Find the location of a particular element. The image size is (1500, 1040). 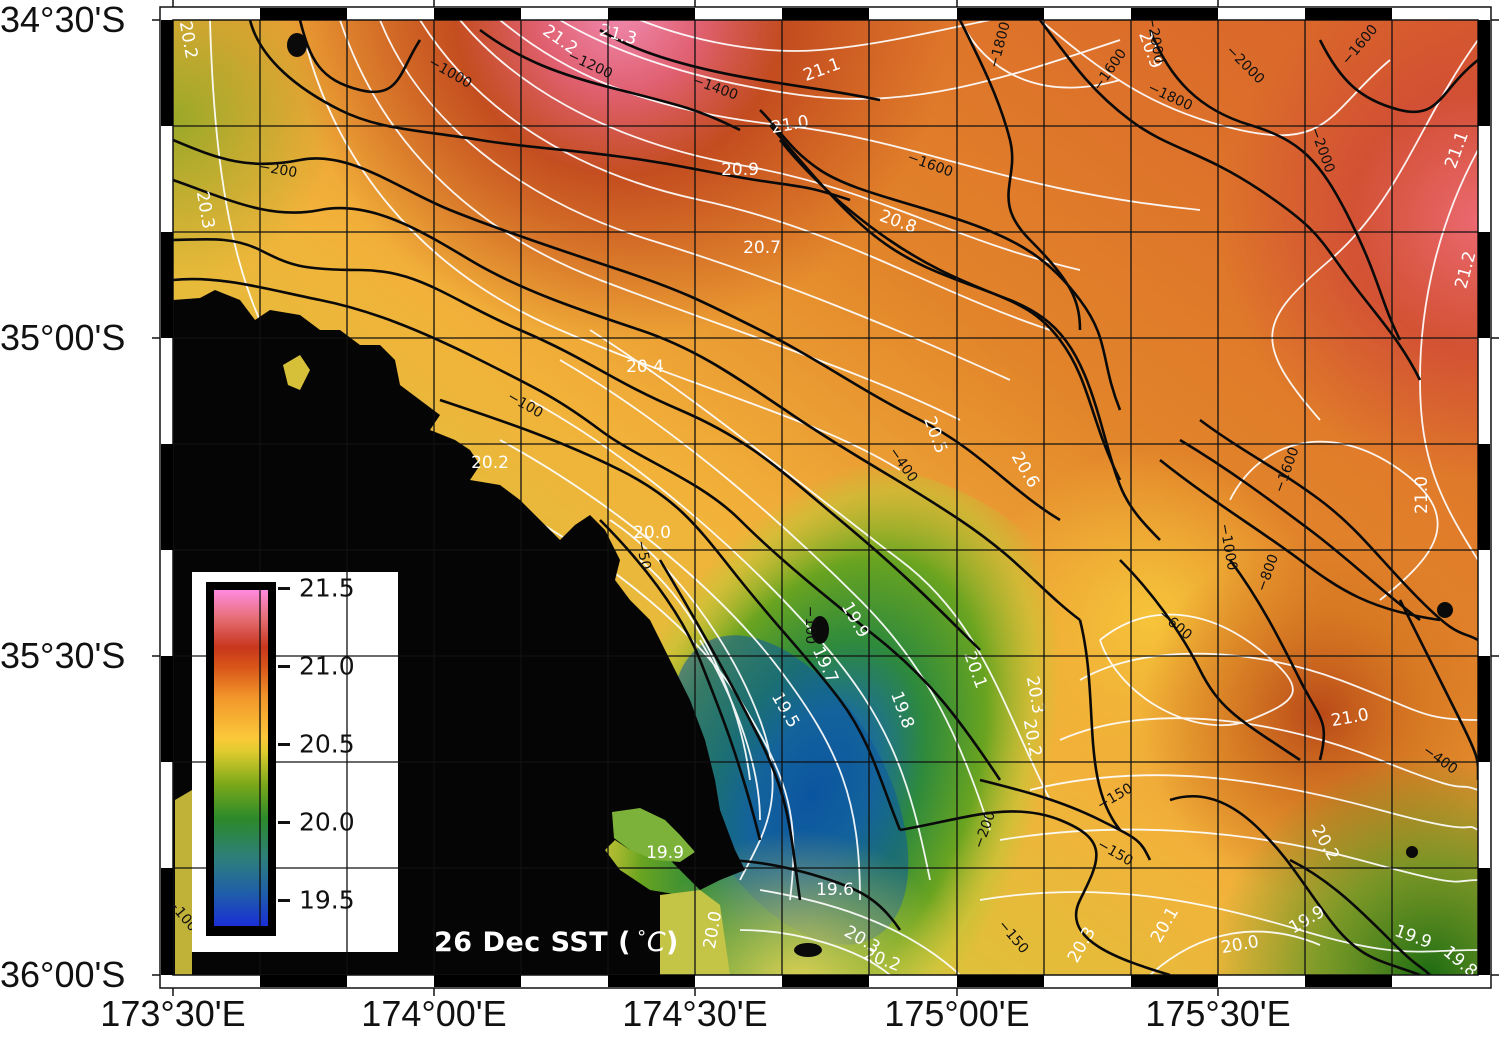

sst-contour-label: 20.0 is located at coordinates (652, 533).